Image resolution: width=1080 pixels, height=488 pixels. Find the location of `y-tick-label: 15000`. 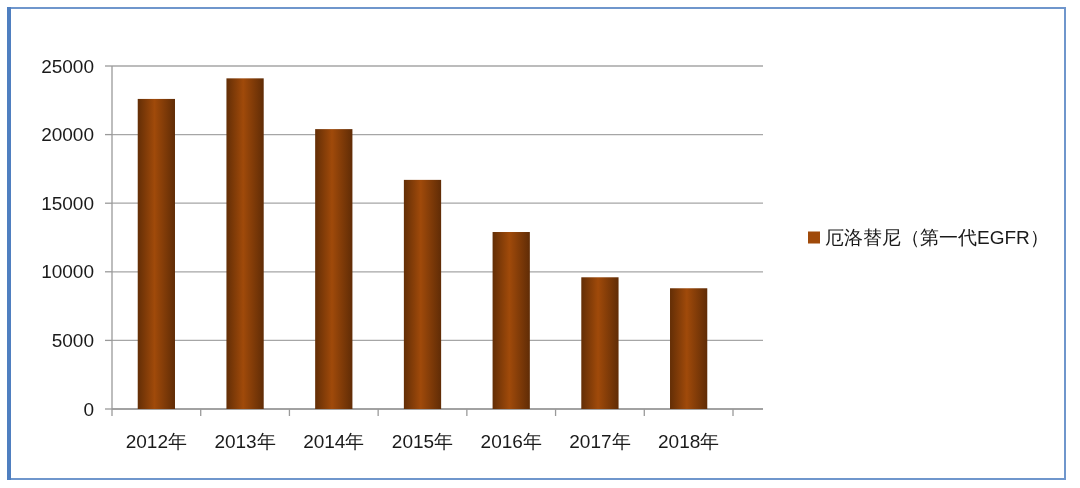

y-tick-label: 15000 is located at coordinates (67, 203).